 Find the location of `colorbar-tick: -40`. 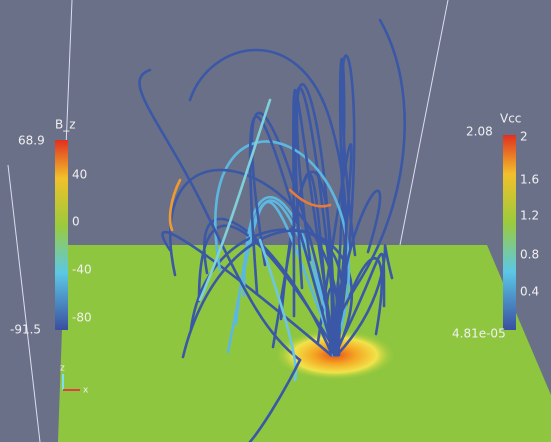

colorbar-tick: -40 is located at coordinates (82, 270).